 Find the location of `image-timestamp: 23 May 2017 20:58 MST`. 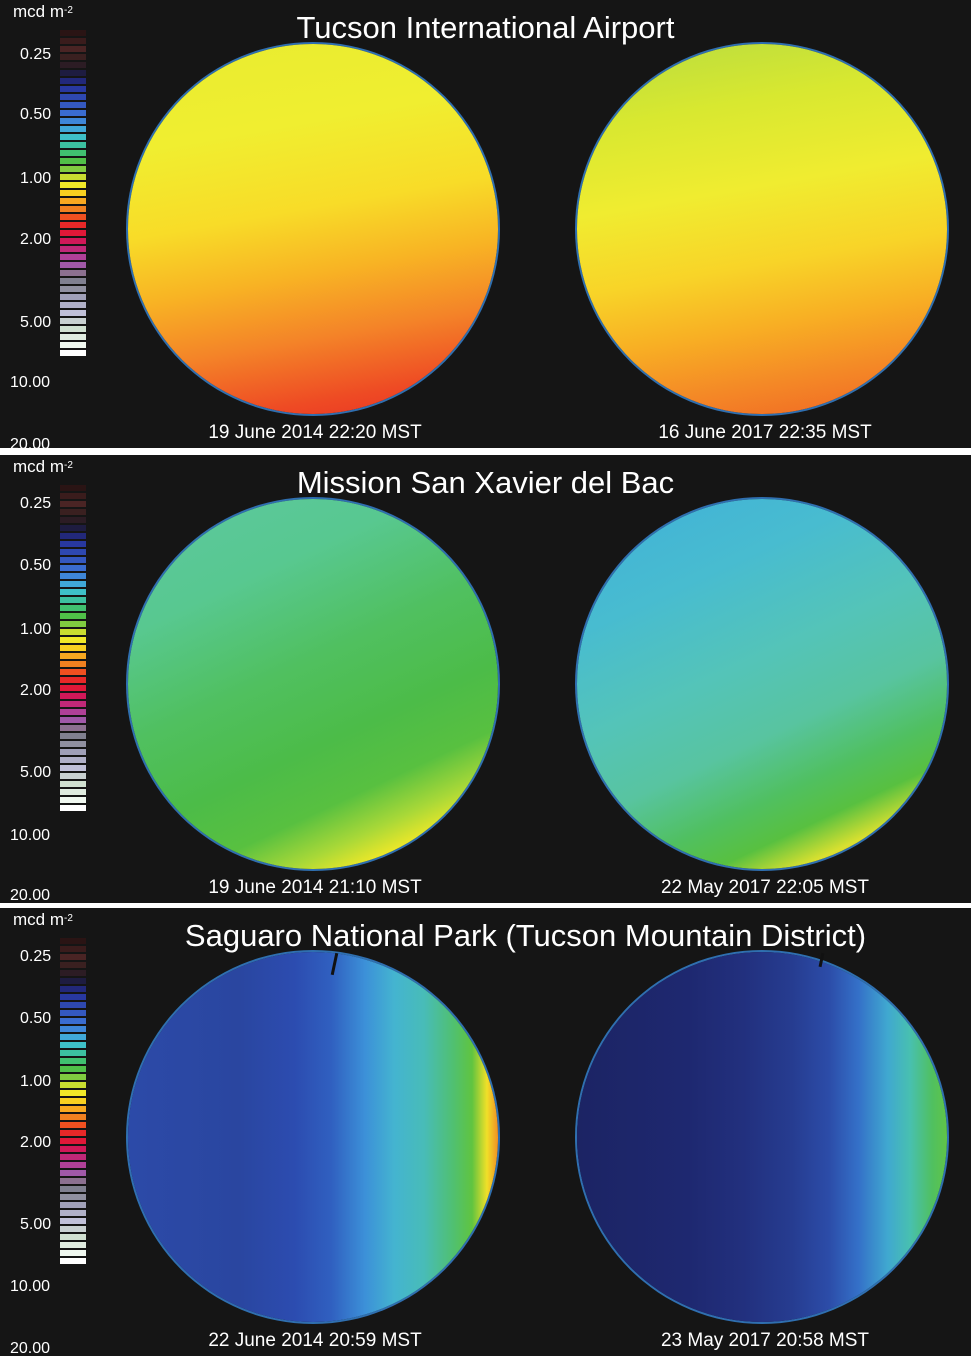

image-timestamp: 23 May 2017 20:58 MST is located at coordinates (765, 1340).